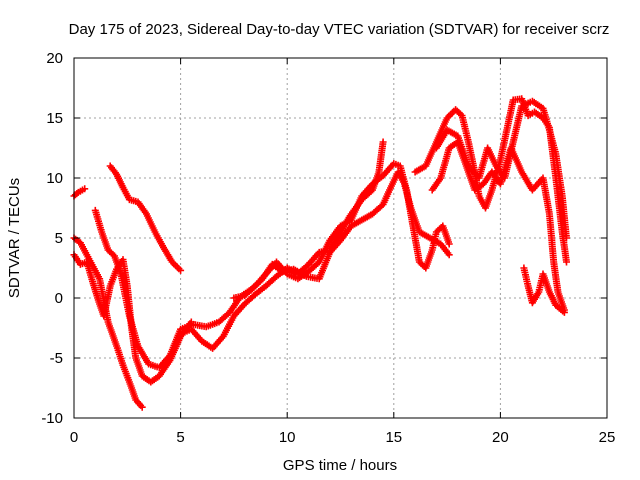  I want to click on y-axis-label: SDTVAR / TECUs, so click(14, 238).